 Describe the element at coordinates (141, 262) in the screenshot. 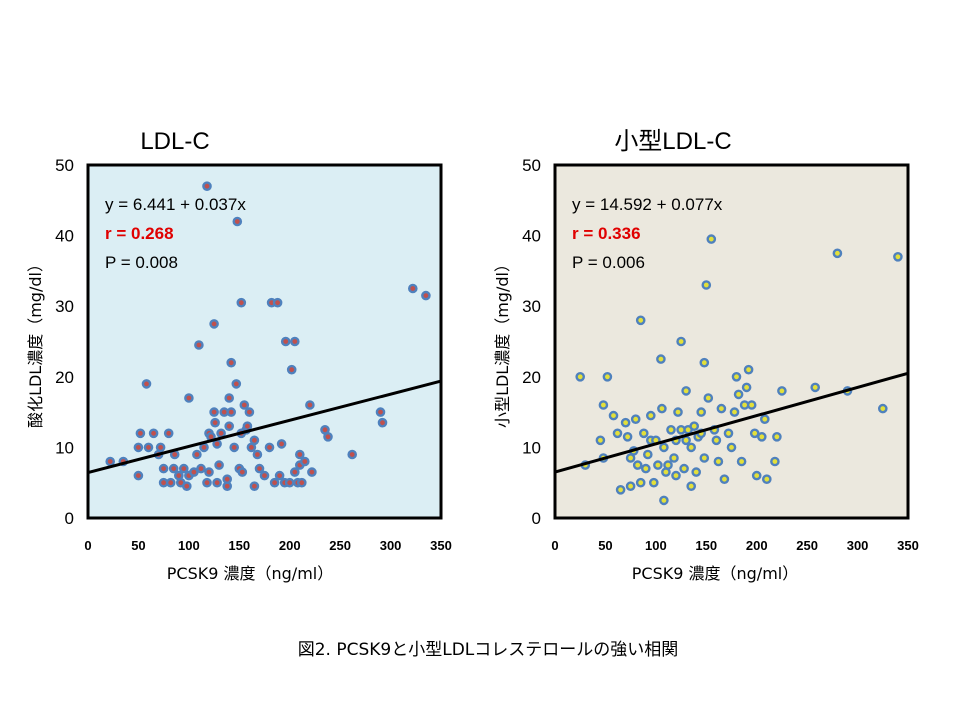

I see `p-value: P = 0.008` at that location.